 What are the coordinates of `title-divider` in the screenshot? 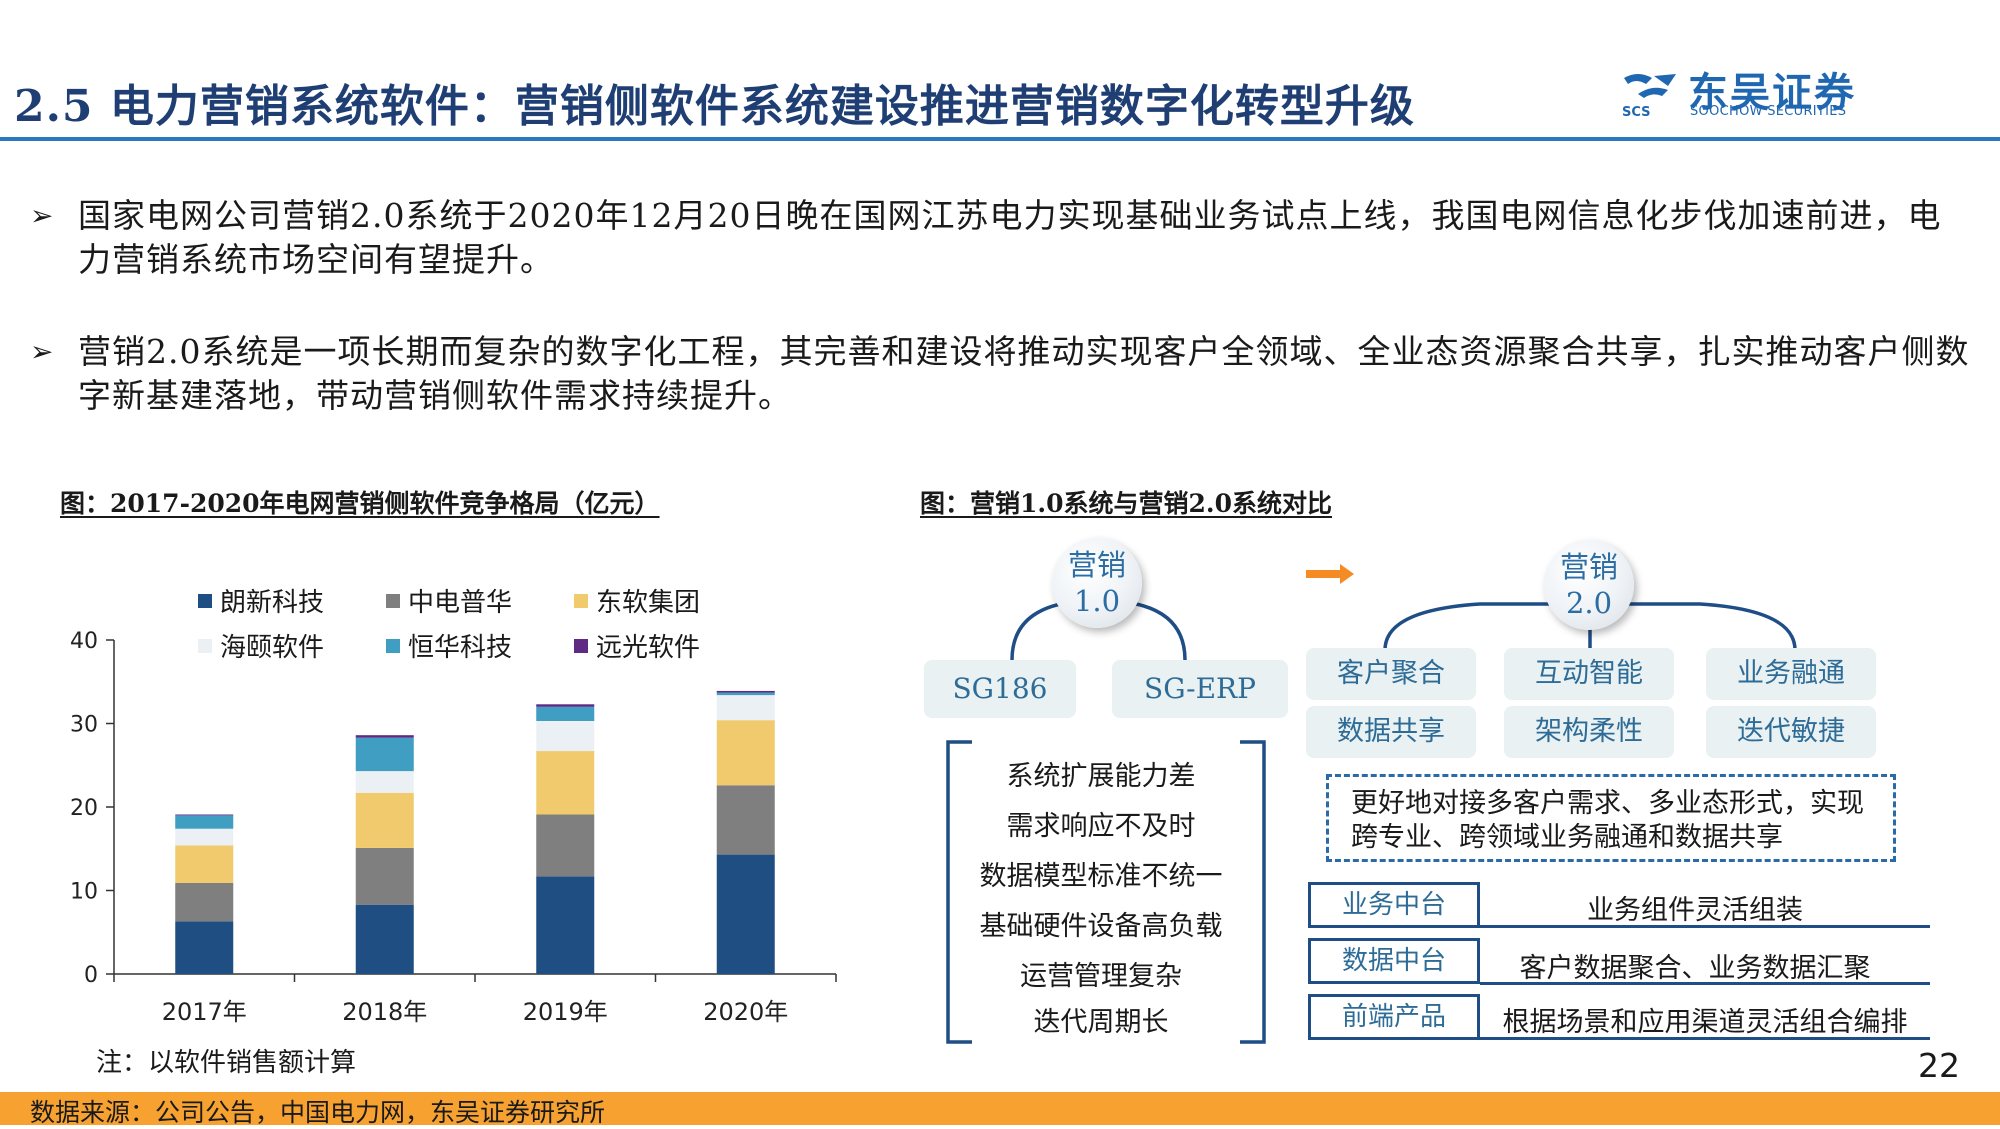 It's located at (1000, 139).